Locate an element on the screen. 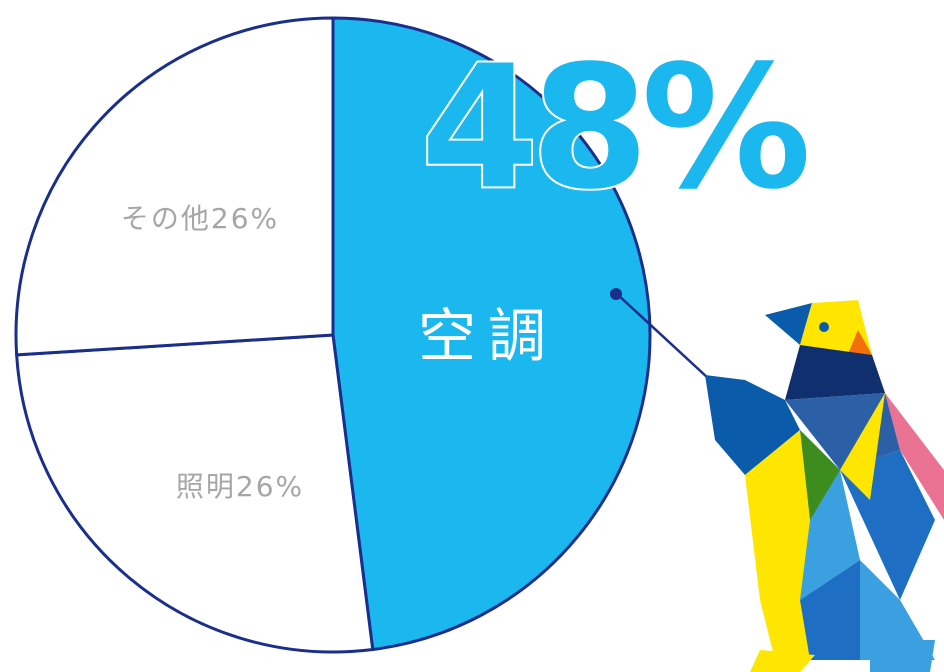  category-label: その他 is located at coordinates (166, 218).